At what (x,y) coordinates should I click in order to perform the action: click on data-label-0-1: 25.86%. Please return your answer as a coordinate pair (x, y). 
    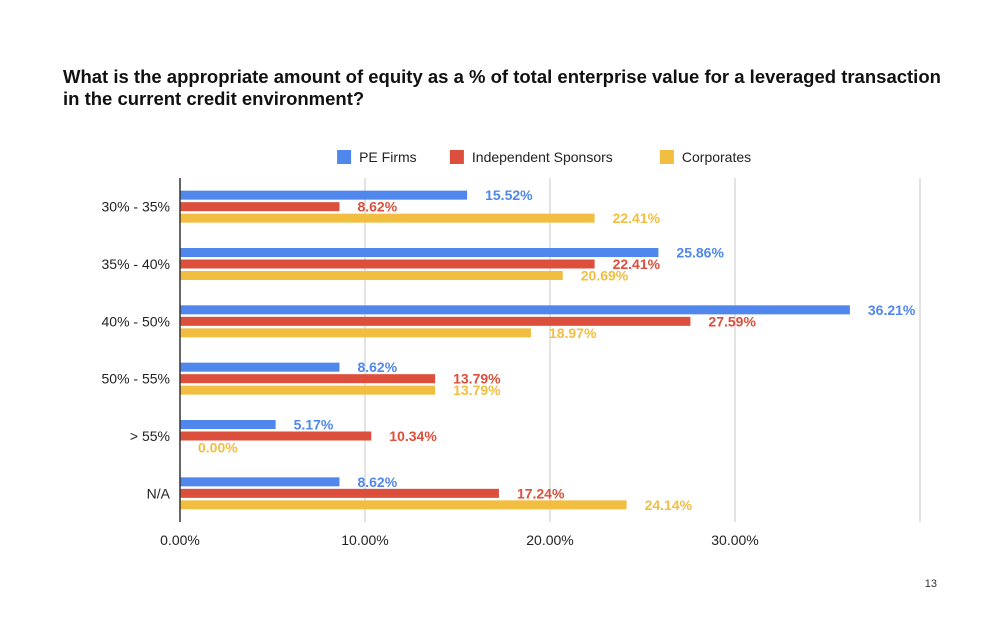
    Looking at the image, I should click on (700, 253).